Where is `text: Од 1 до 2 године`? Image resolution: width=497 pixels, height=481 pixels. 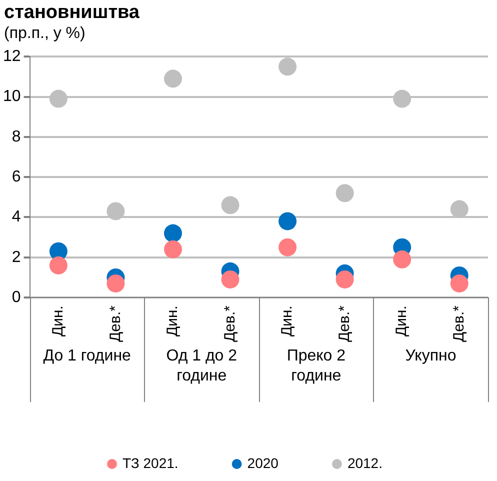 text: Од 1 до 2 године is located at coordinates (202, 365).